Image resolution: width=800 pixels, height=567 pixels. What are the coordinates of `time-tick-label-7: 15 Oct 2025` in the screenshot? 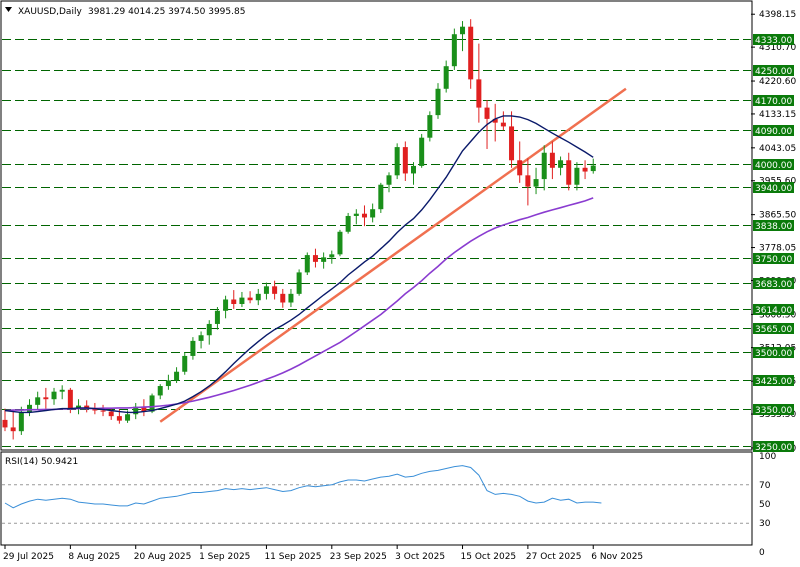 It's located at (489, 557).